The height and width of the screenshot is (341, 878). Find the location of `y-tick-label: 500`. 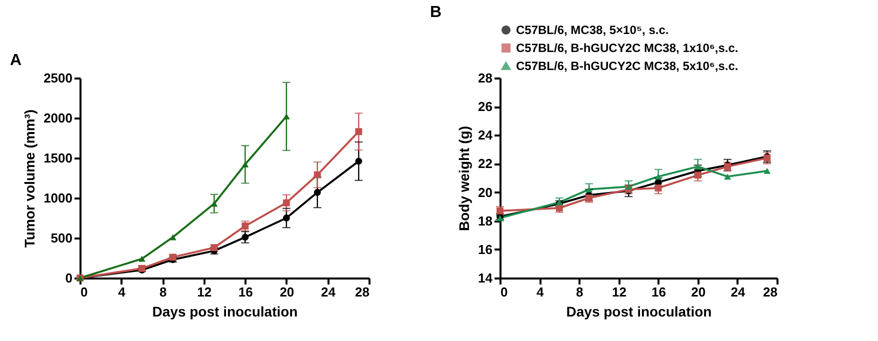

y-tick-label: 500 is located at coordinates (61, 238).